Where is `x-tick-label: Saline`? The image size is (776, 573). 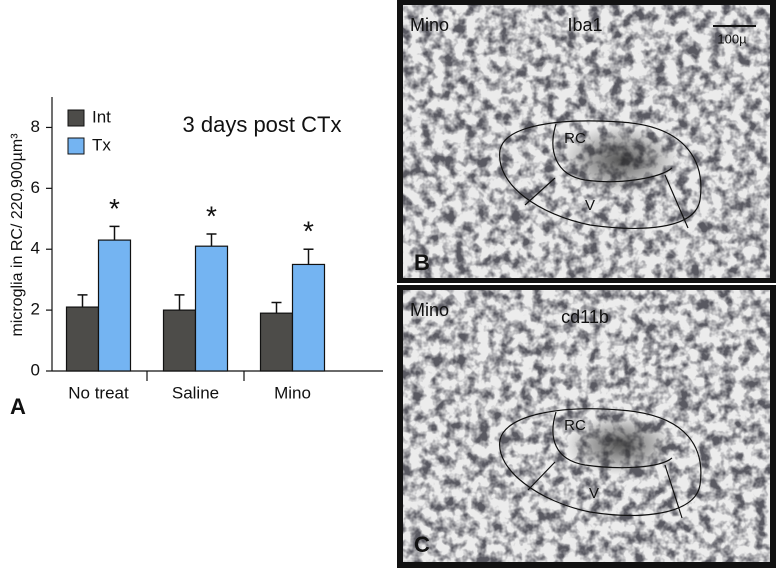
x-tick-label: Saline is located at coordinates (195, 392).